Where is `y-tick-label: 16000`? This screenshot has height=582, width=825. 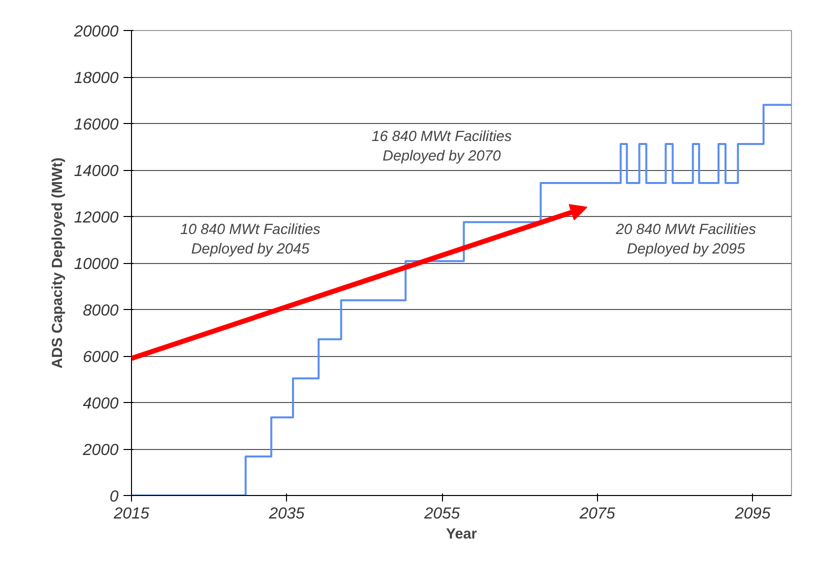 y-tick-label: 16000 is located at coordinates (96, 125).